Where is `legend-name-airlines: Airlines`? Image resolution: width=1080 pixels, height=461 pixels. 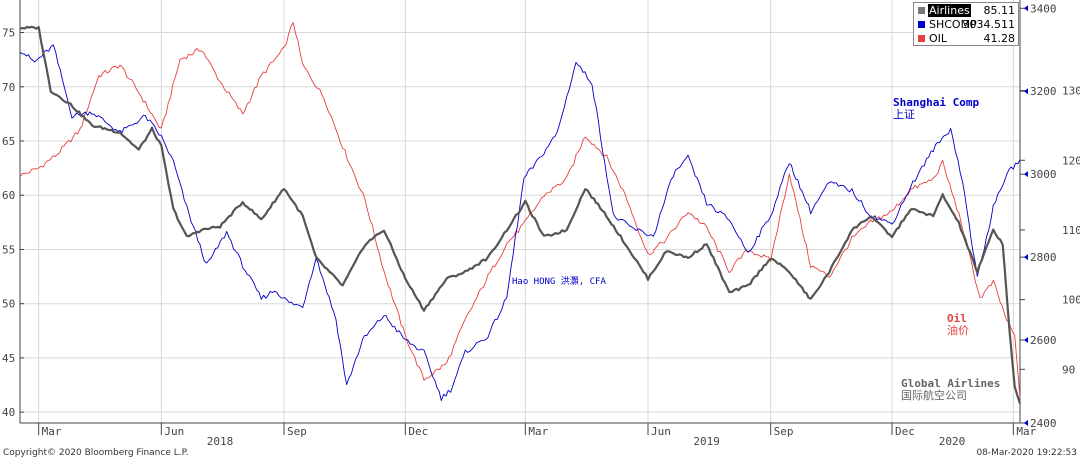 legend-name-airlines: Airlines is located at coordinates (949, 10).